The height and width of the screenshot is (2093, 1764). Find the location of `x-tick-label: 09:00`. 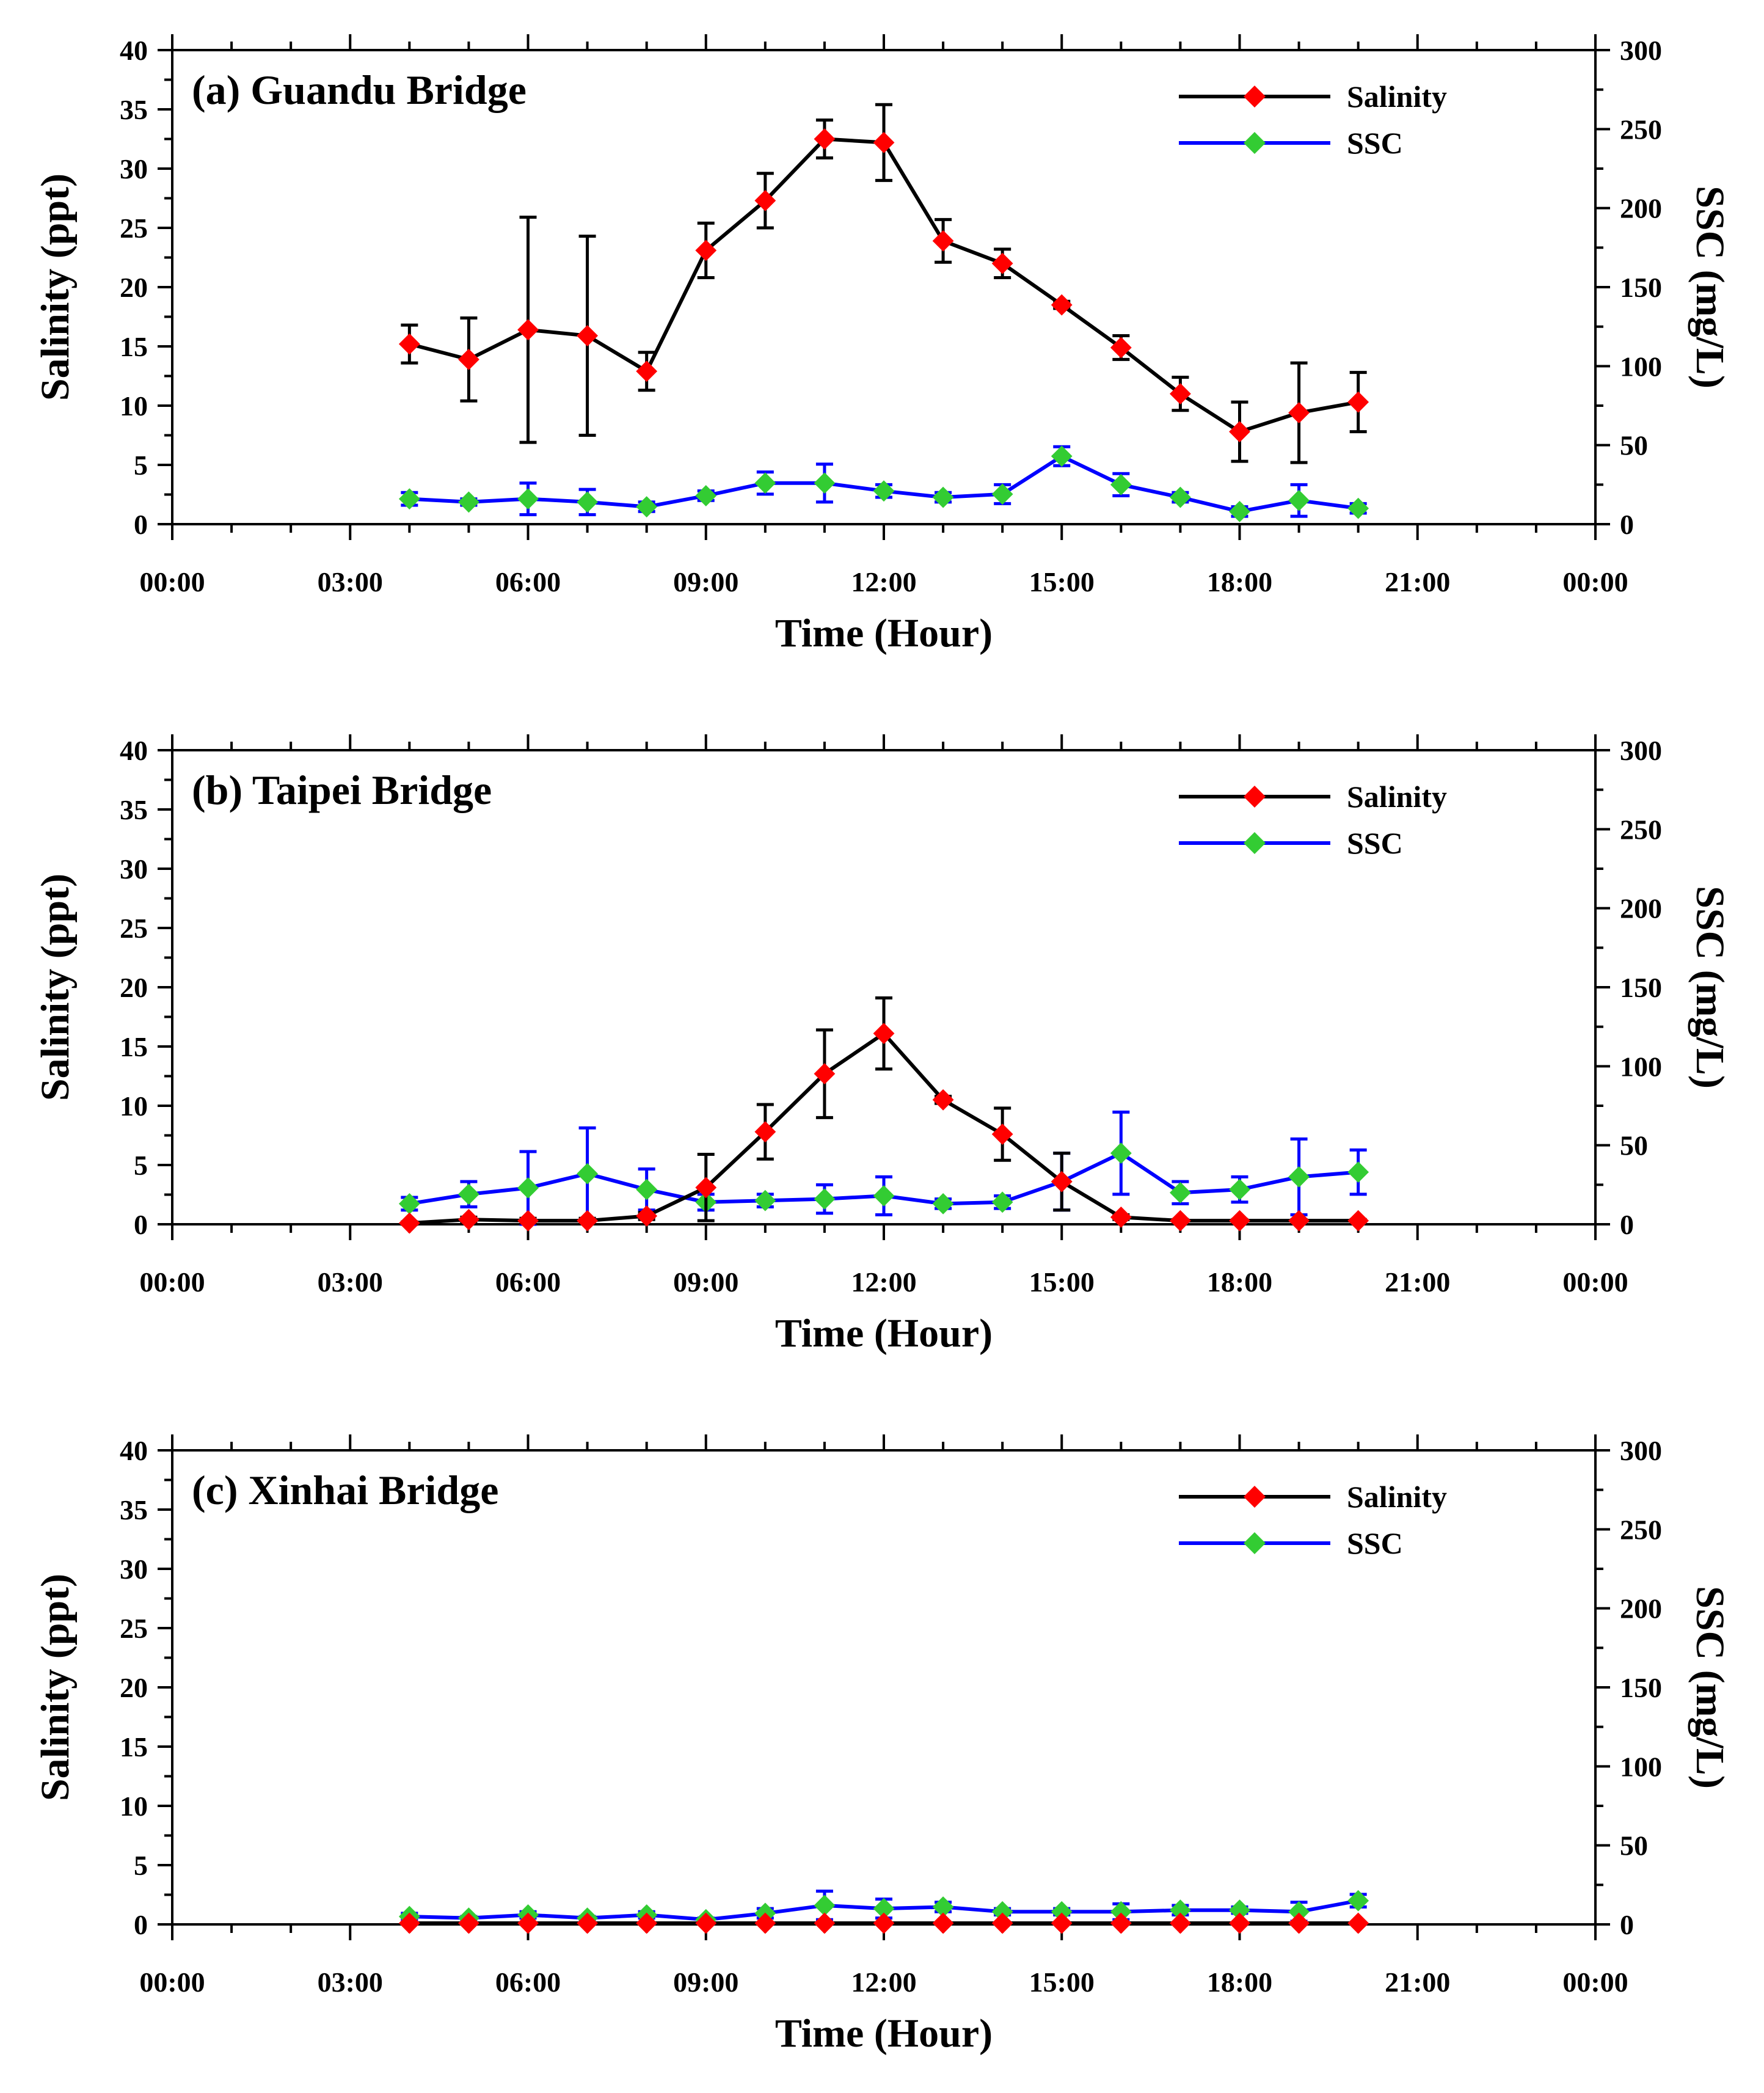

x-tick-label: 09:00 is located at coordinates (705, 581).